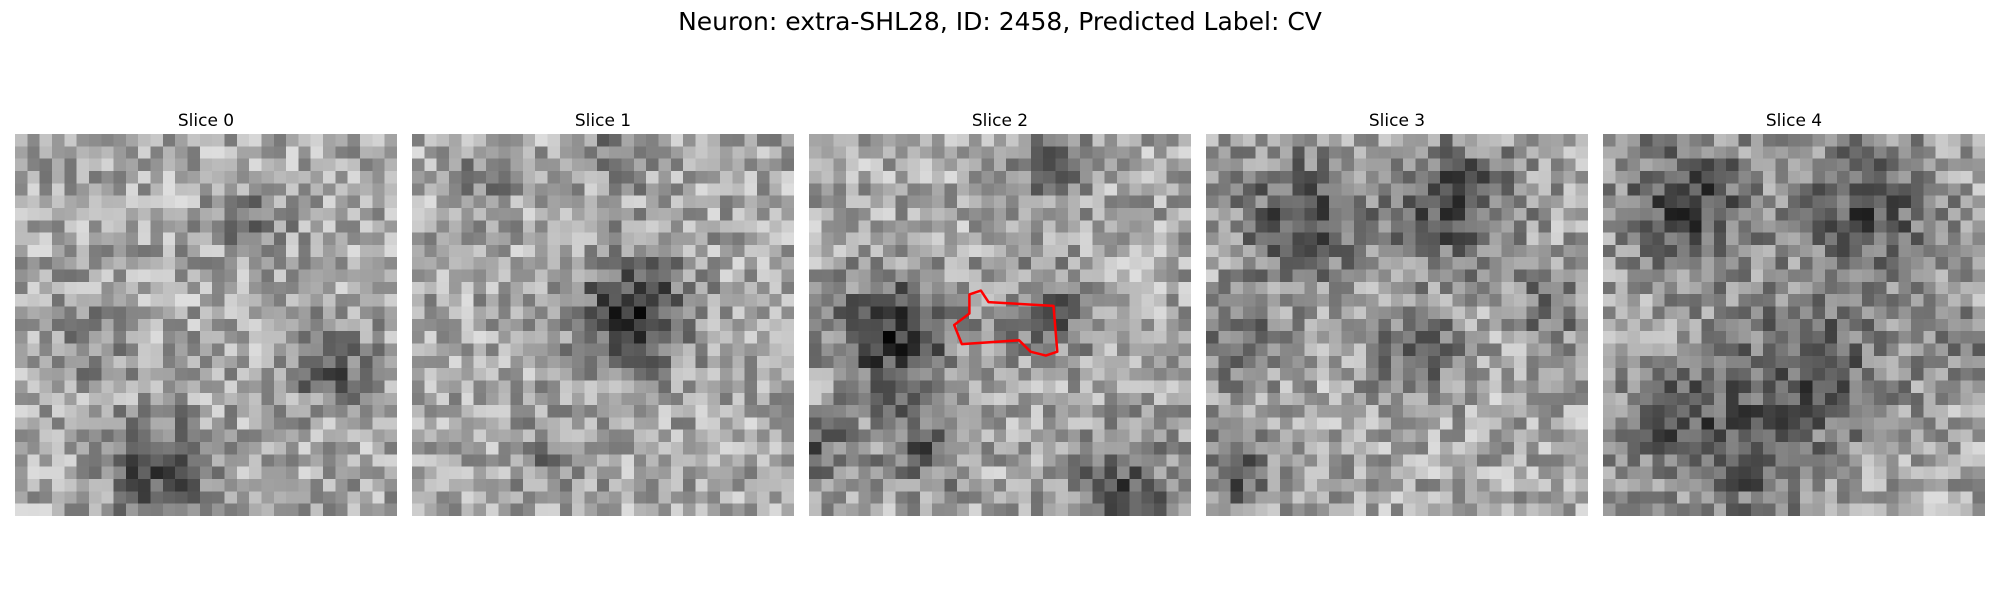 The height and width of the screenshot is (600, 2000). What do you see at coordinates (1005, 323) in the screenshot?
I see `roi-contour` at bounding box center [1005, 323].